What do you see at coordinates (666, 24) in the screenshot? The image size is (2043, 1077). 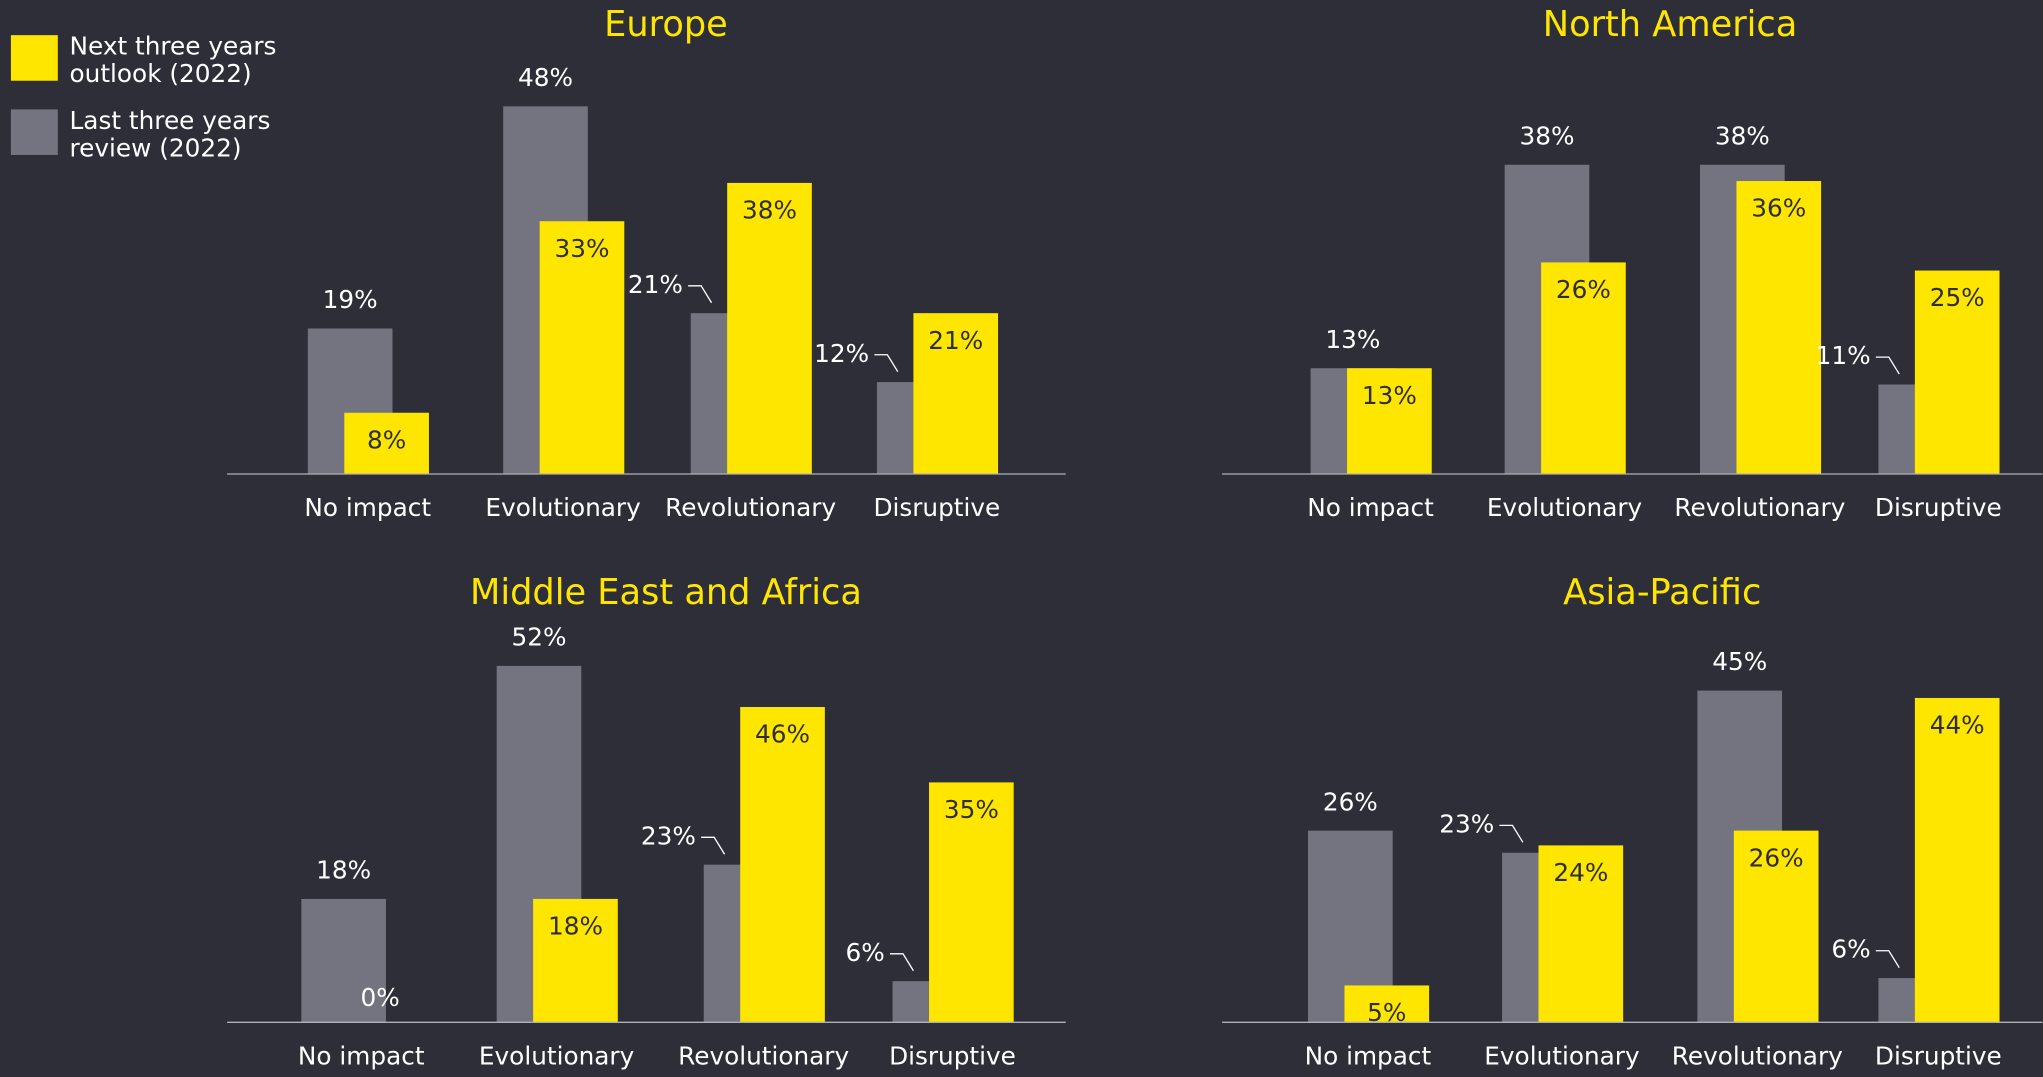 I see `chart-title: Europe` at bounding box center [666, 24].